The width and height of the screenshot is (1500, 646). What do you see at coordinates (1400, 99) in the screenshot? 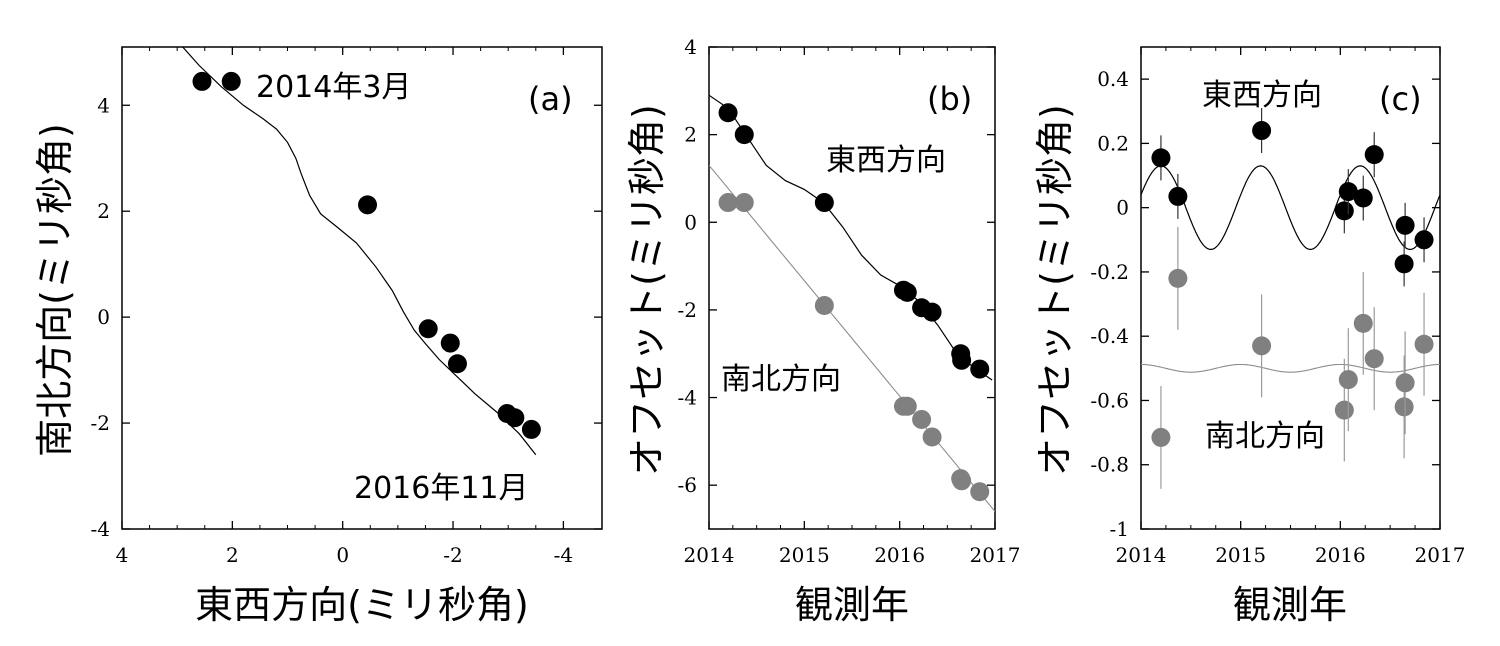
I see `panel-c-label: (c)` at bounding box center [1400, 99].